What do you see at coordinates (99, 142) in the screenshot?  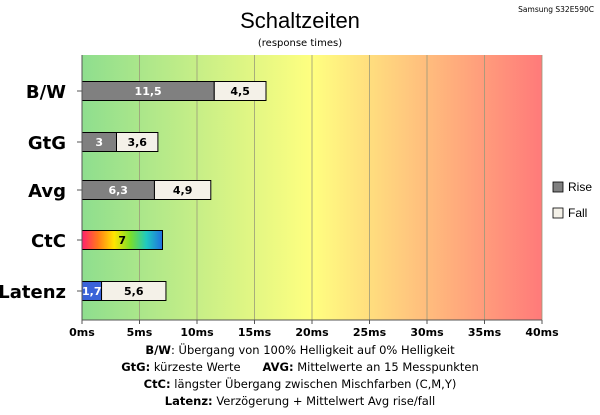 I see `bar-value-label: 3` at bounding box center [99, 142].